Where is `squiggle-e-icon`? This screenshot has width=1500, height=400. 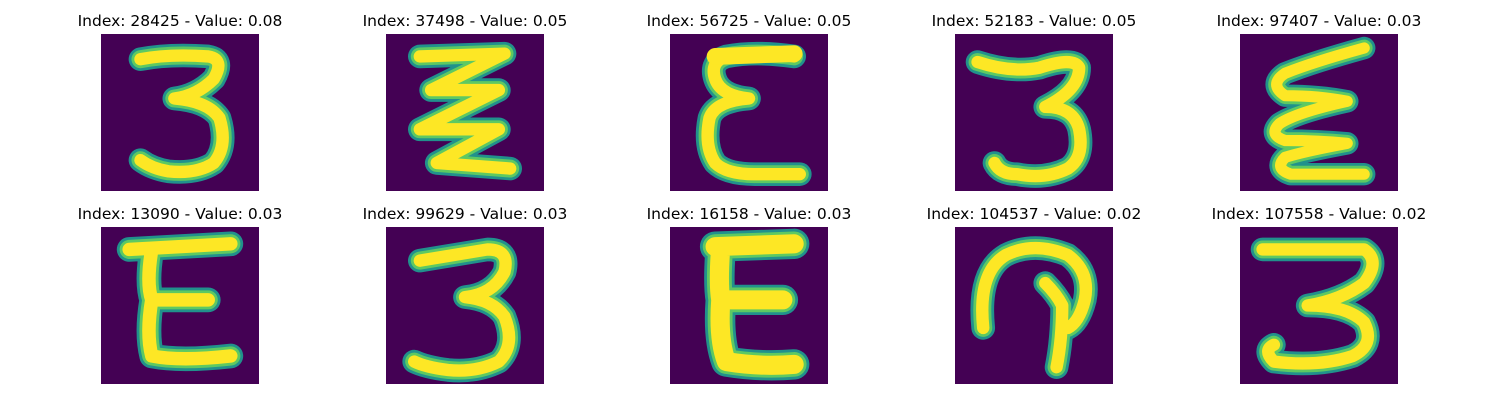 squiggle-e-icon is located at coordinates (1319, 112).